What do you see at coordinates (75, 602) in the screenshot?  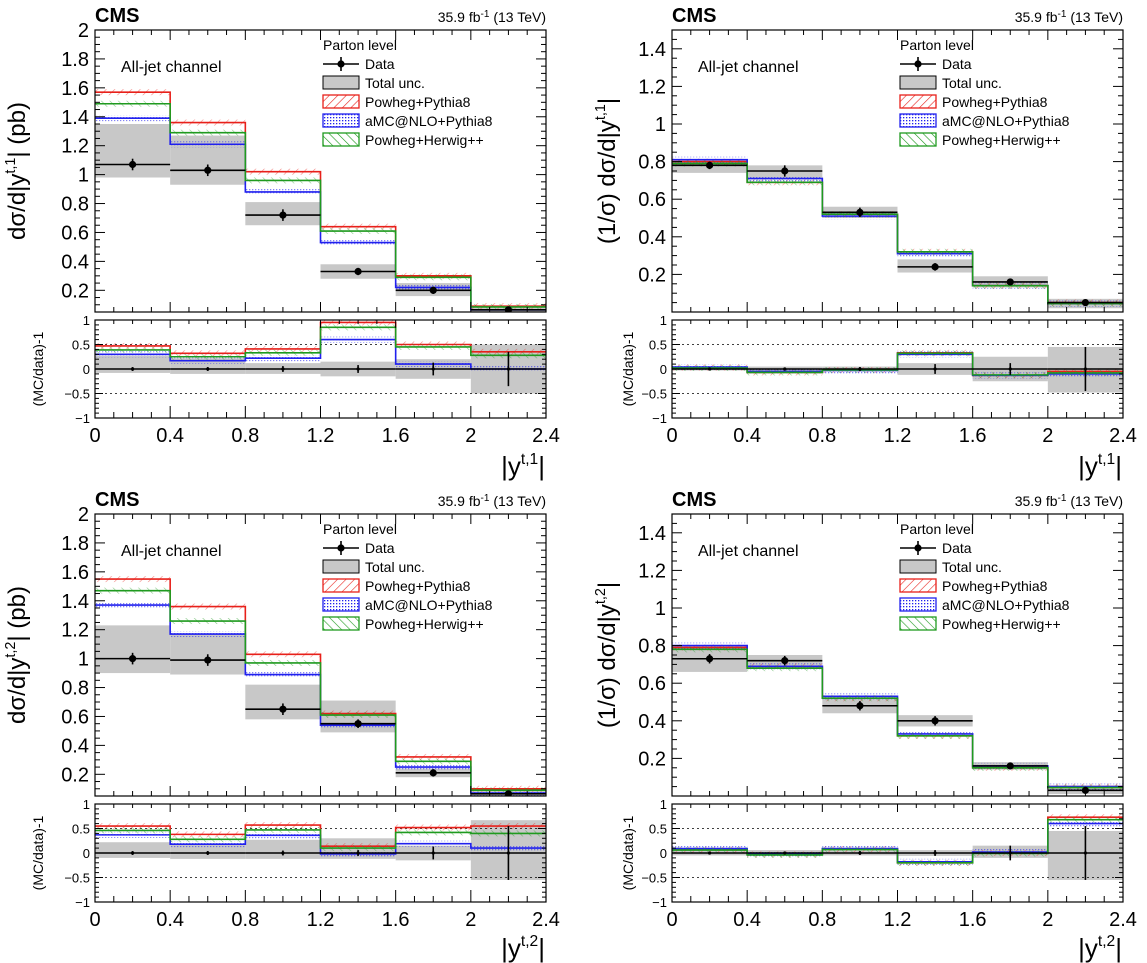 I see `y-tick-label: 1.4` at bounding box center [75, 602].